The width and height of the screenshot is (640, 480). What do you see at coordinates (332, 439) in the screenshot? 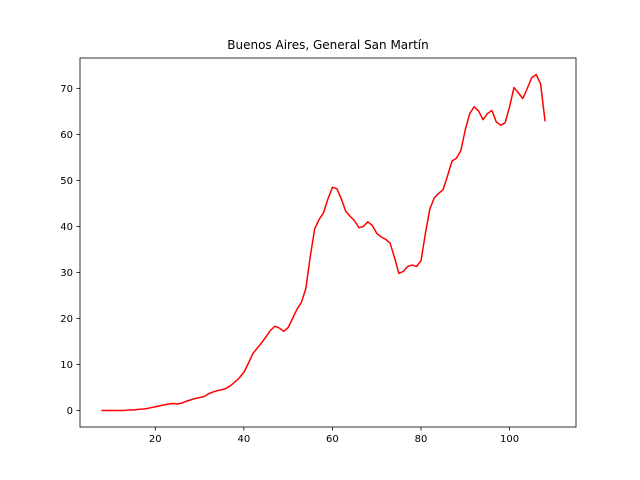
I see `x-tick-label: 60` at bounding box center [332, 439].